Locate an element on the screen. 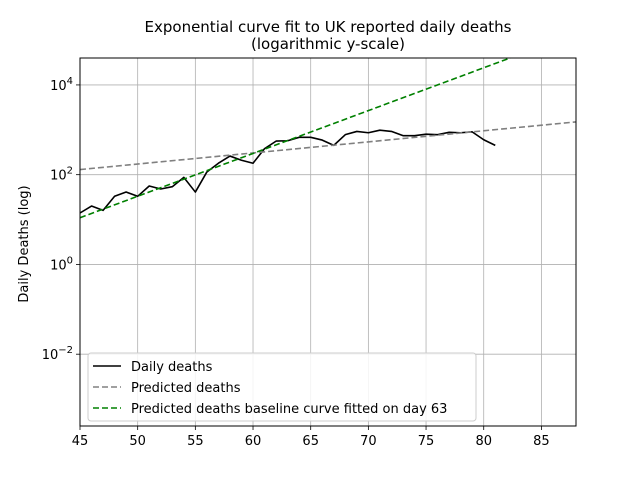 The height and width of the screenshot is (480, 640). x-tick-label: 45 is located at coordinates (80, 441).